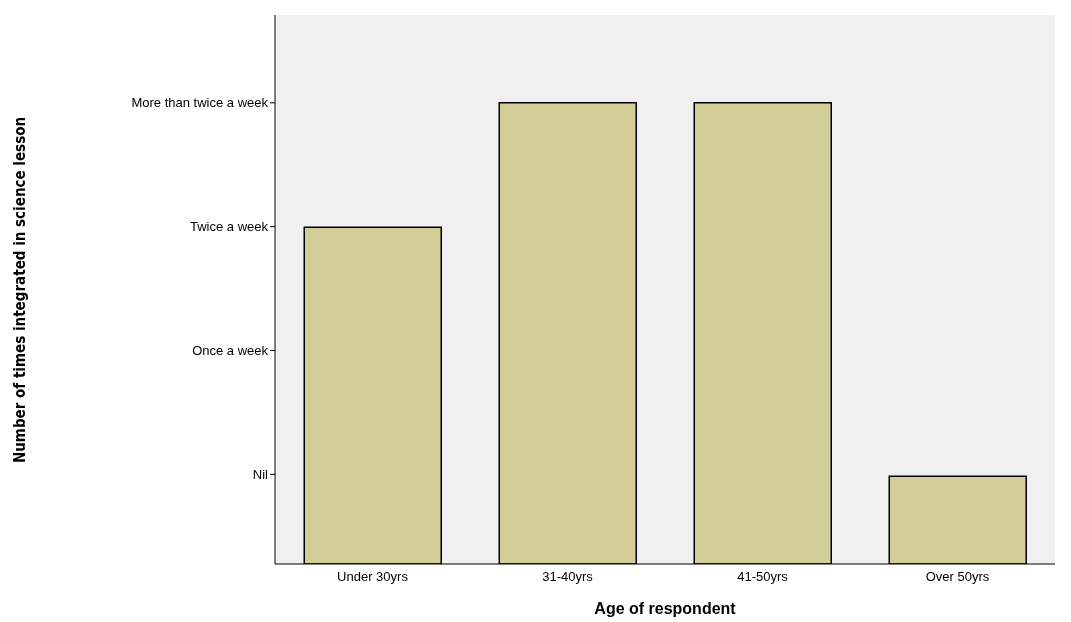 This screenshot has height=622, width=1071. Describe the element at coordinates (260, 474) in the screenshot. I see `text: Nil` at that location.